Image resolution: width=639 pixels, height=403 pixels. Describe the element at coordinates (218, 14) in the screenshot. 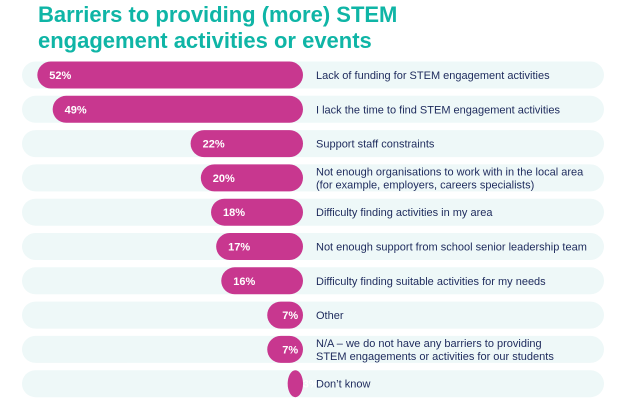

I see `chart-title-line-1: Barriers to providing (more) STEM` at that location.